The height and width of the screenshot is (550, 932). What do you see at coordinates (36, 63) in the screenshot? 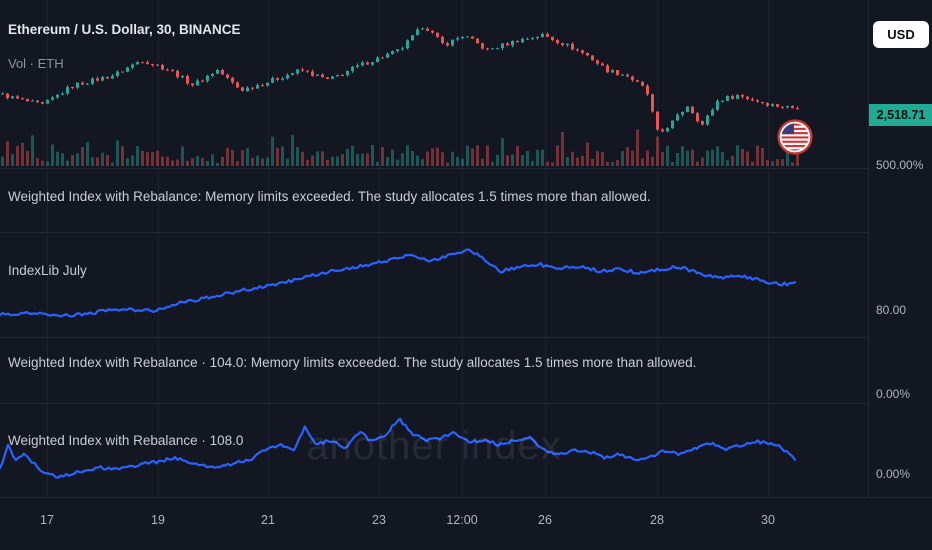
I see `volume-label: Vol · ETH` at bounding box center [36, 63].